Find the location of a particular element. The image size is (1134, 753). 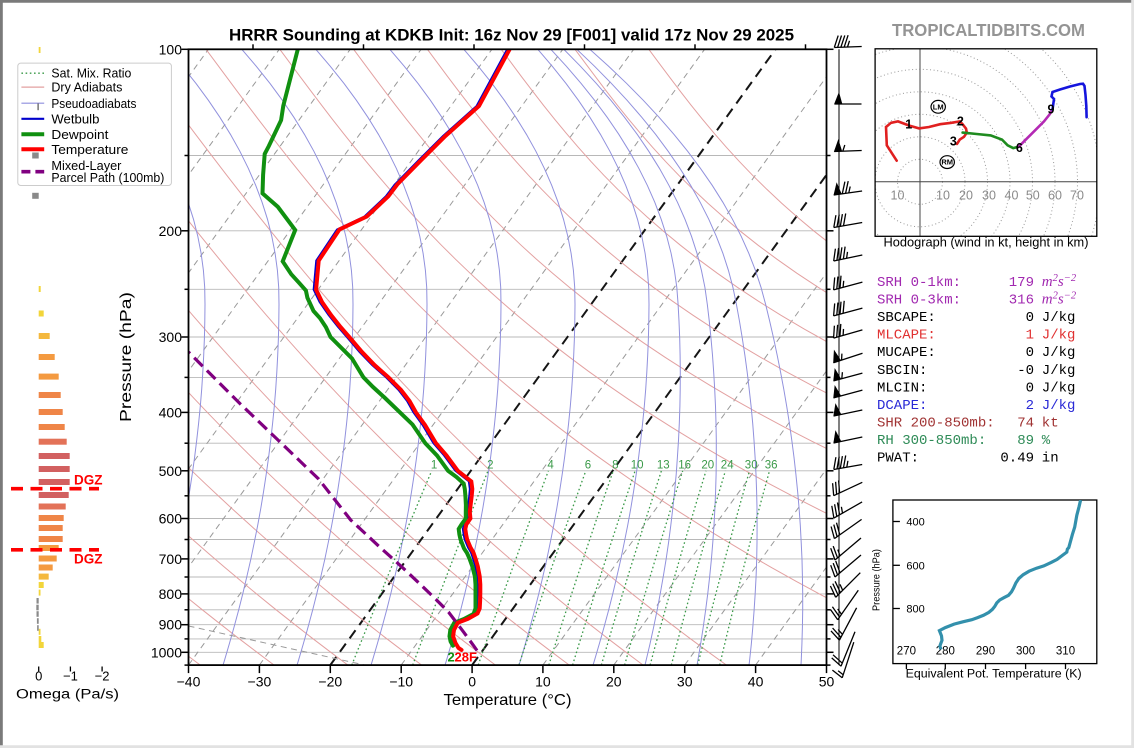

svg-text: 4 is located at coordinates (550, 466).